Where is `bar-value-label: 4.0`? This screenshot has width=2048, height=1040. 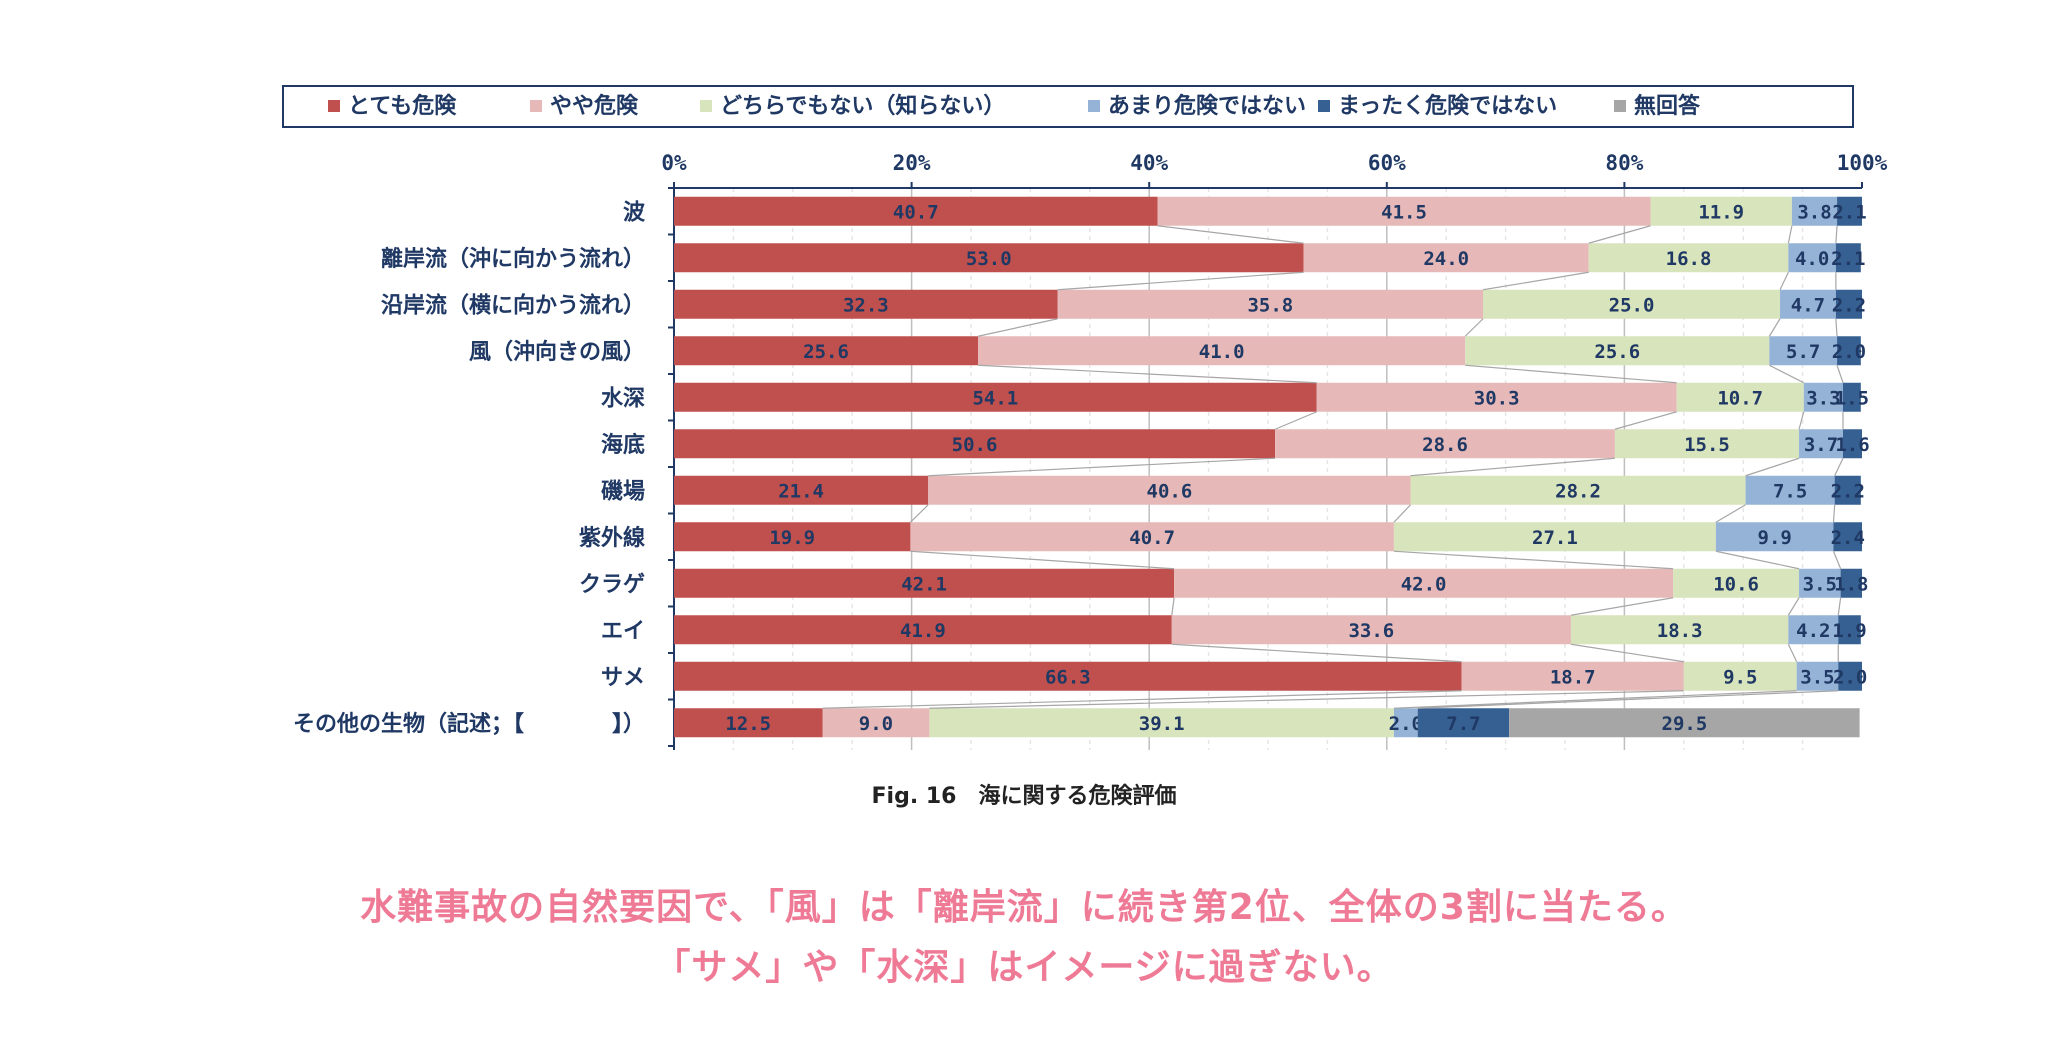
bar-value-label: 4.0 is located at coordinates (1812, 259).